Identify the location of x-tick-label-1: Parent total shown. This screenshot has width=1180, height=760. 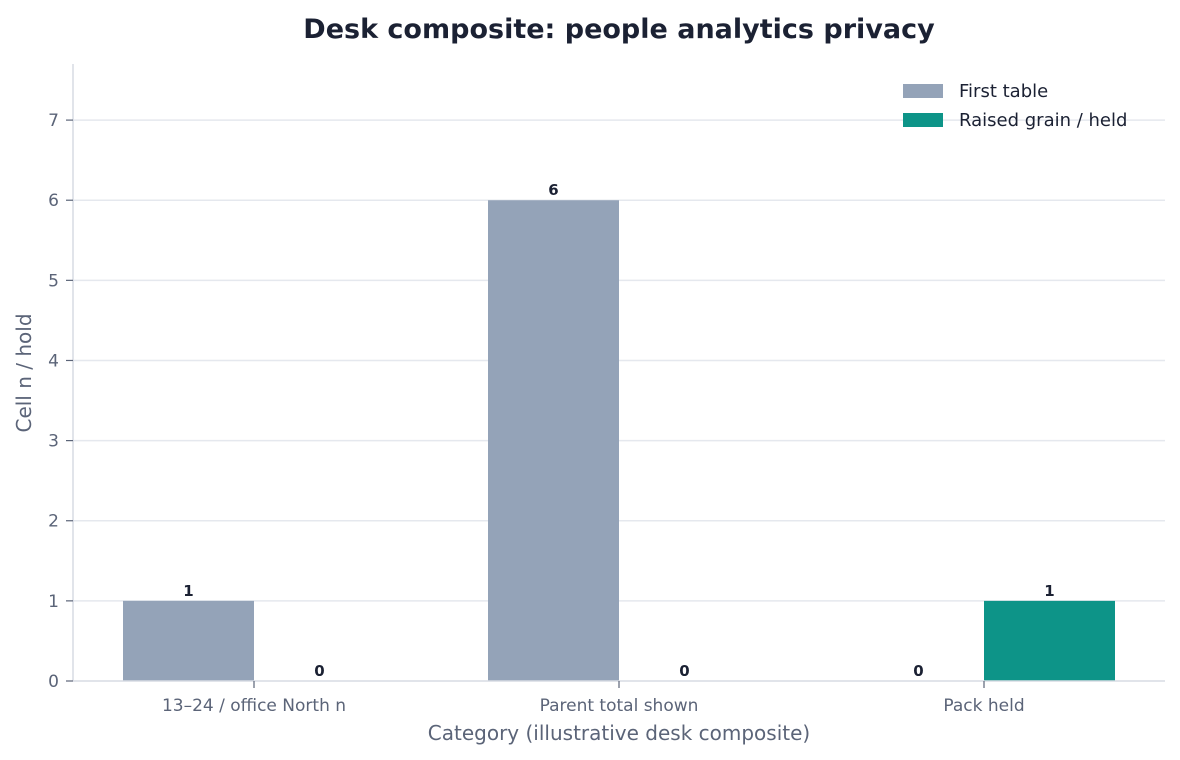
(619, 706).